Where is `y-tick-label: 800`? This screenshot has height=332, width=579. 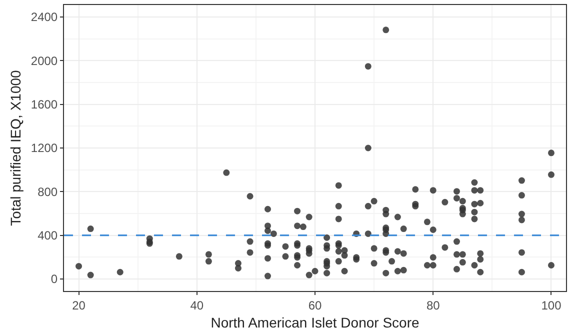
y-tick-label: 800 is located at coordinates (48, 191).